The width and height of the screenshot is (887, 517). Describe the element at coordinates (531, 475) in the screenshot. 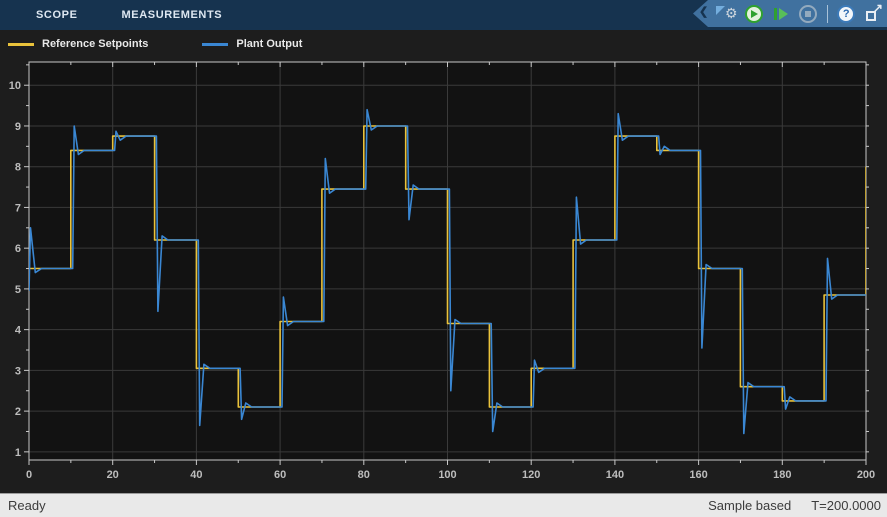

I see `svg-text: 120` at that location.